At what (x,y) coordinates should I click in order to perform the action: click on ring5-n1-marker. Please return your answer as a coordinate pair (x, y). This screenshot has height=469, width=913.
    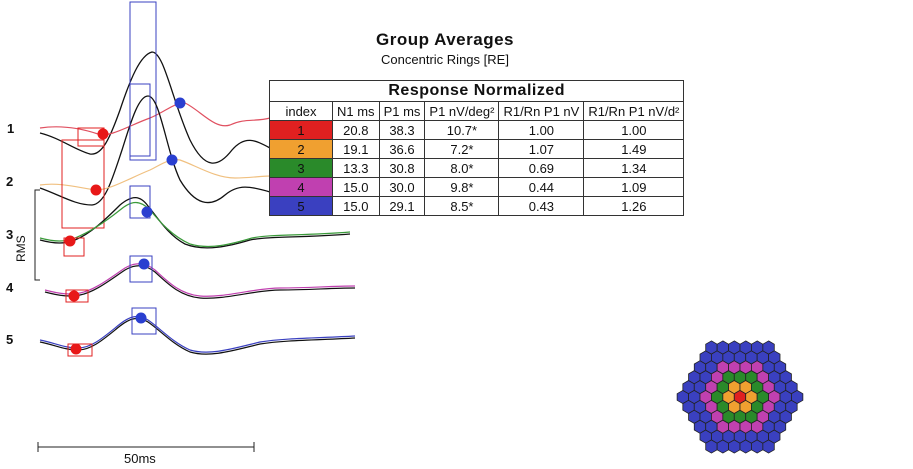
    Looking at the image, I should click on (76, 349).